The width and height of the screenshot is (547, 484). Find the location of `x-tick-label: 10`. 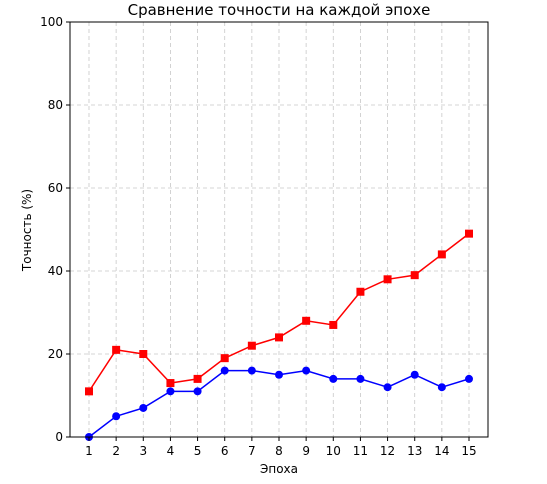

x-tick-label: 10 is located at coordinates (333, 451).